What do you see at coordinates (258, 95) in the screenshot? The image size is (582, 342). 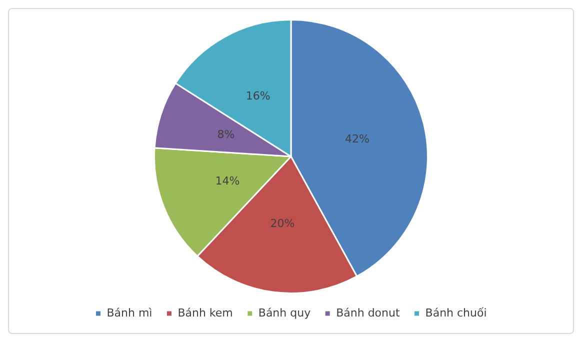 I see `data-label: 16%` at bounding box center [258, 95].